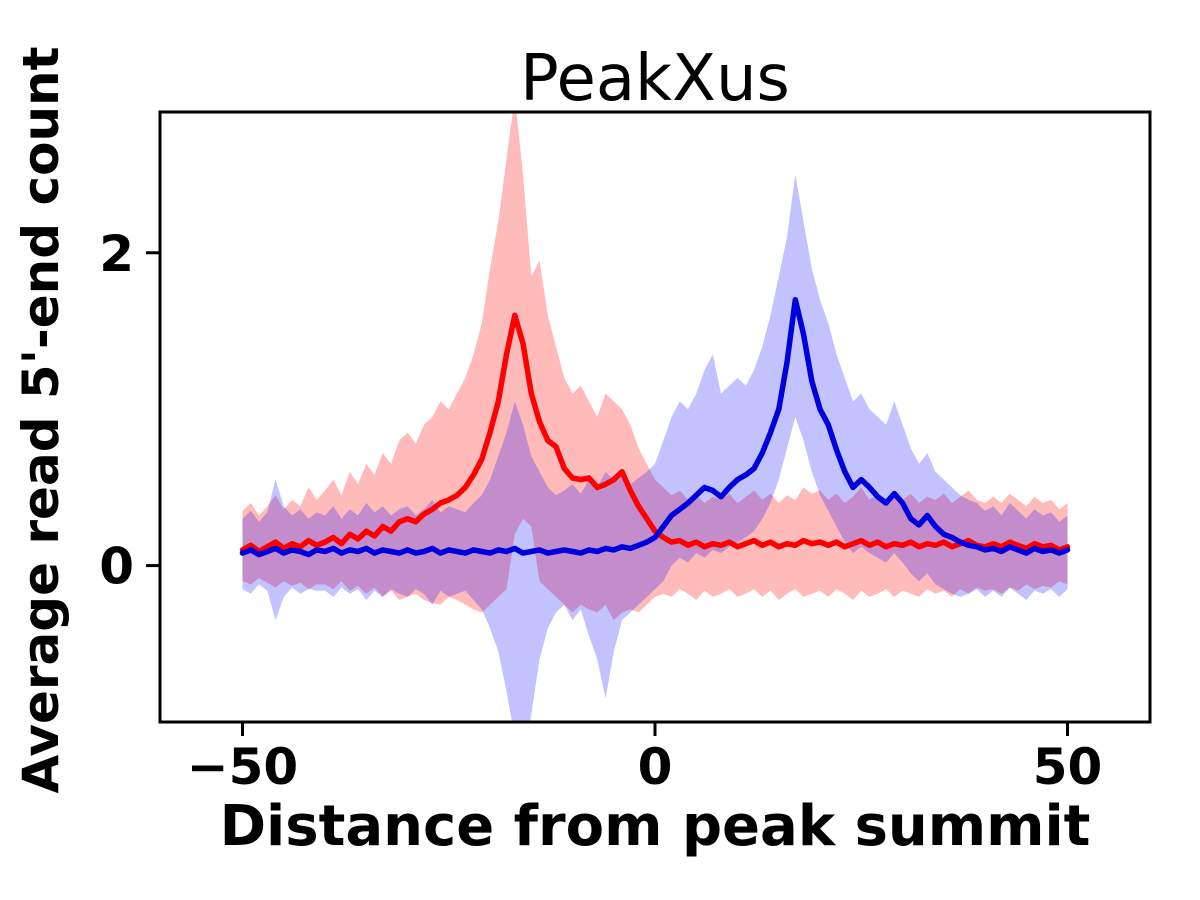 The height and width of the screenshot is (900, 1200). I want to click on y-tick-label: 2, so click(116, 254).